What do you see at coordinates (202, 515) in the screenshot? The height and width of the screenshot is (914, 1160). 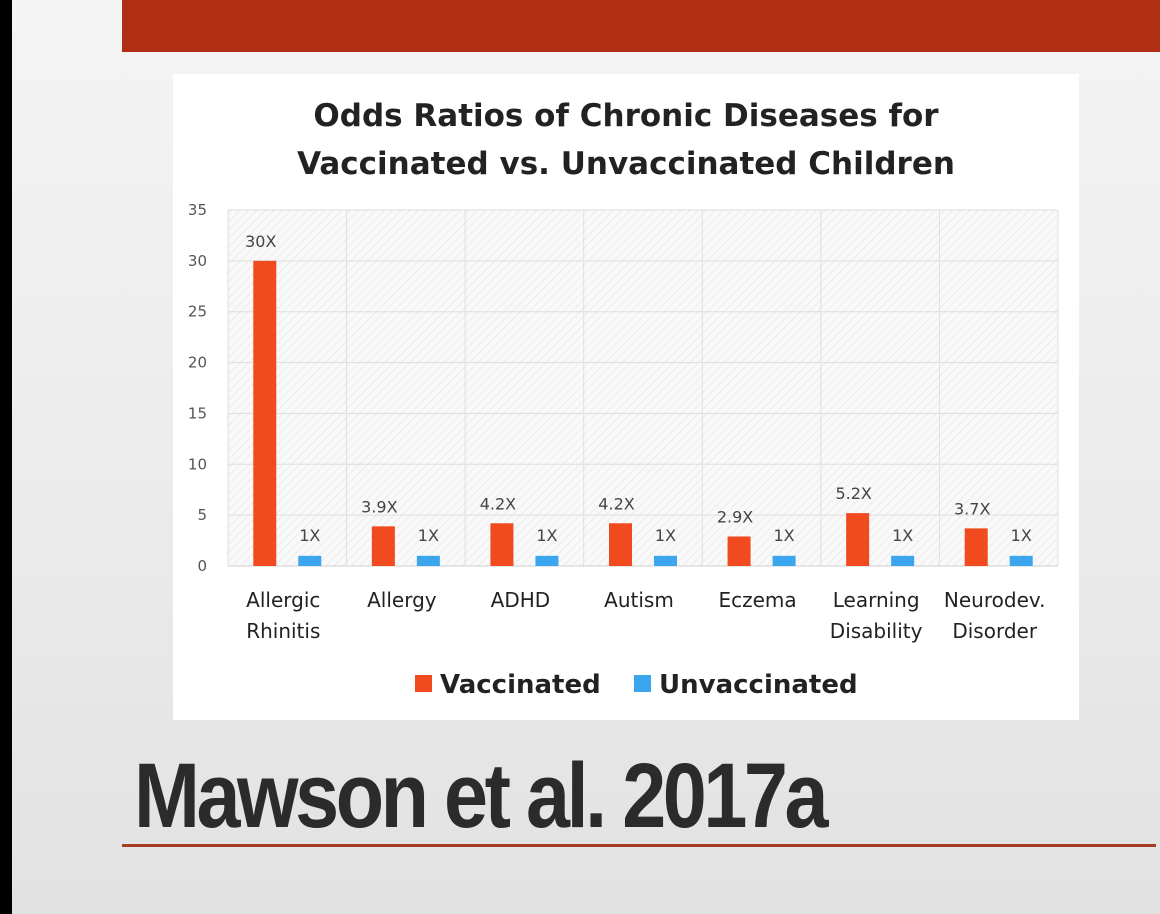 I see `y-tick-label: 5` at bounding box center [202, 515].